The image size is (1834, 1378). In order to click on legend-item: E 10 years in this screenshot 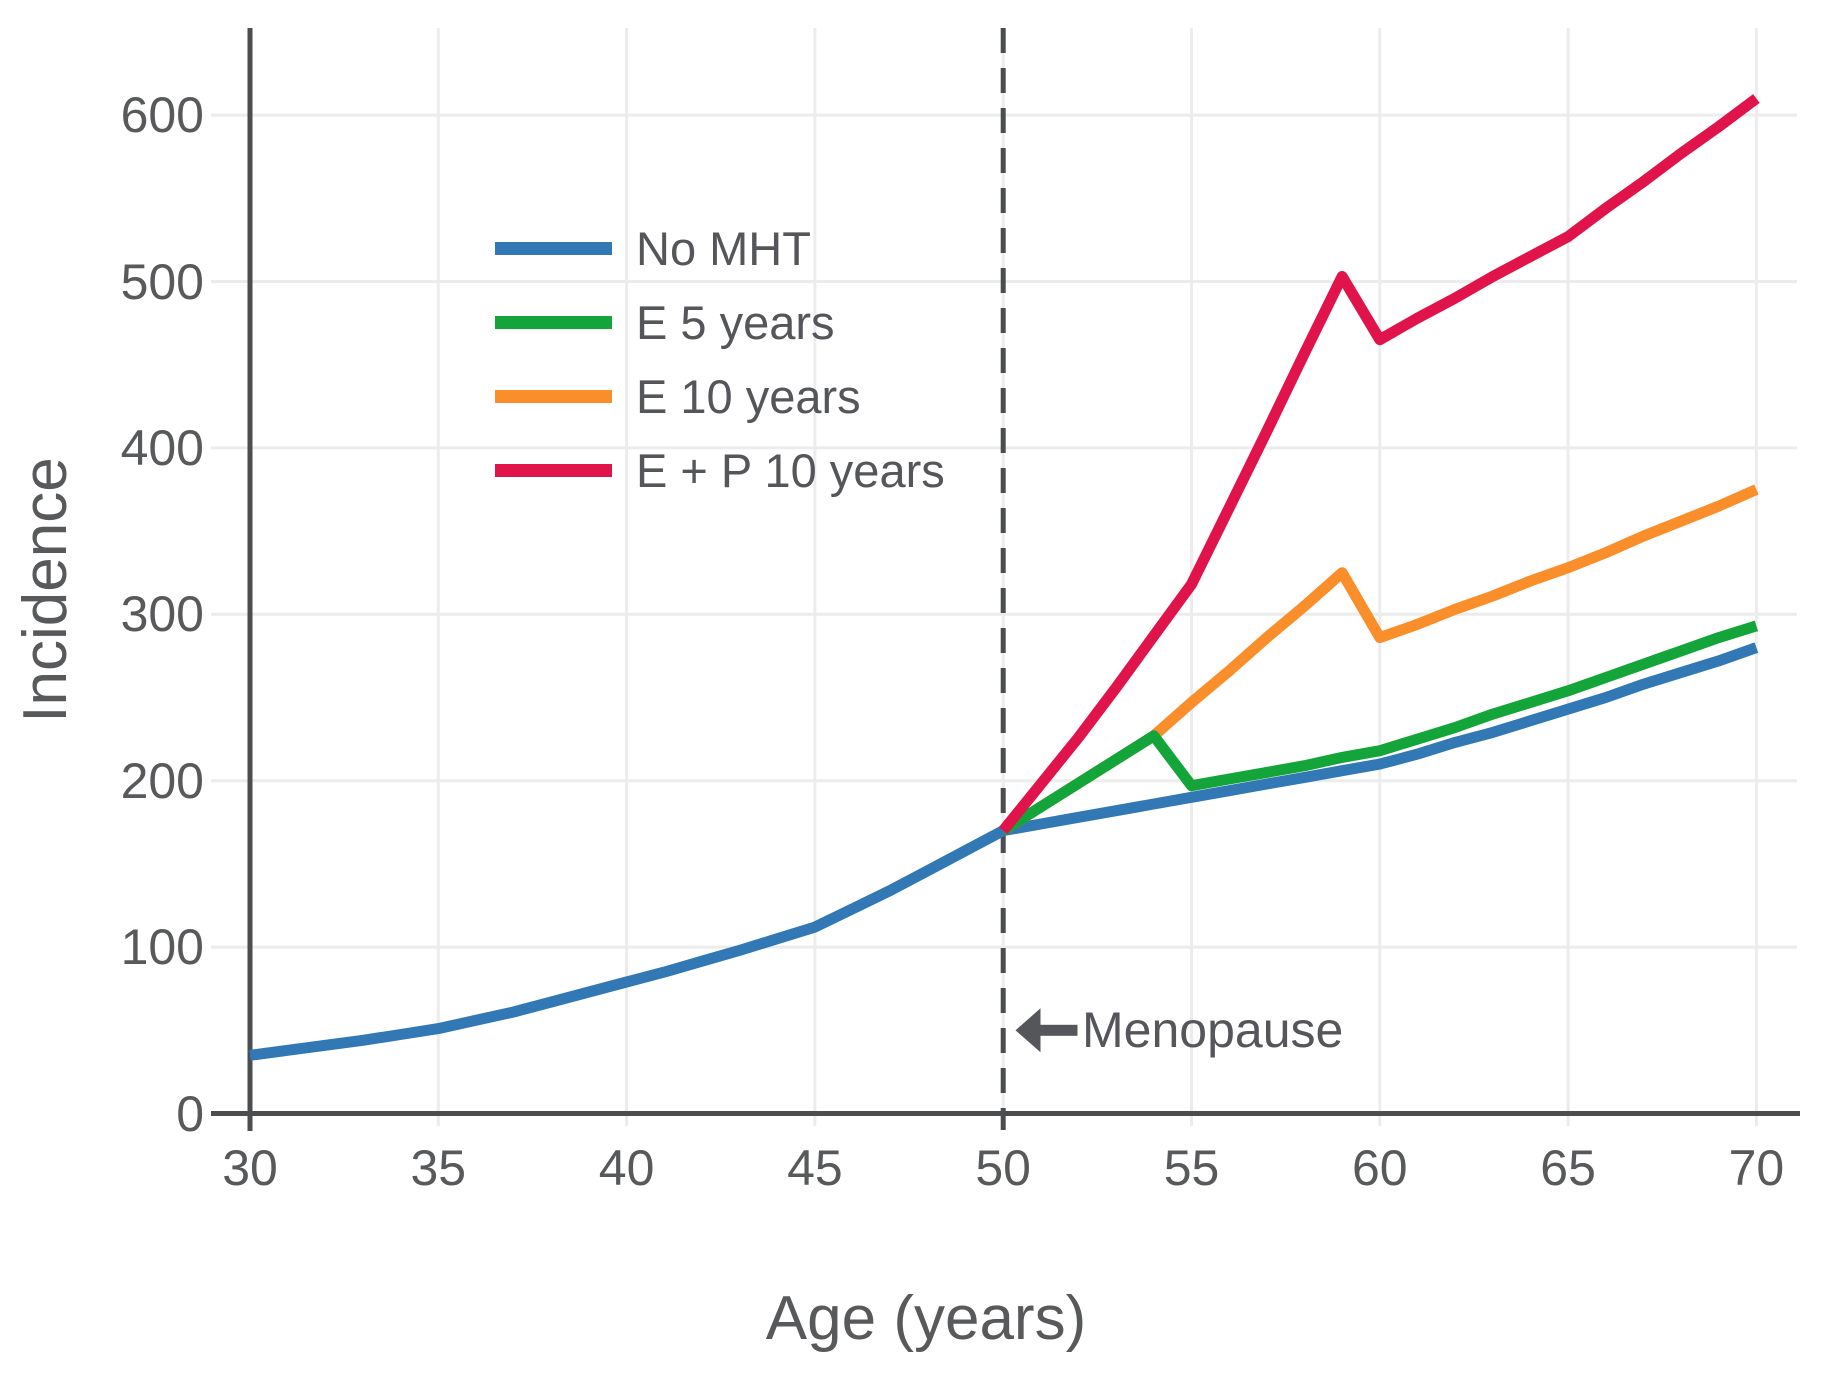, I will do `click(720, 396)`.